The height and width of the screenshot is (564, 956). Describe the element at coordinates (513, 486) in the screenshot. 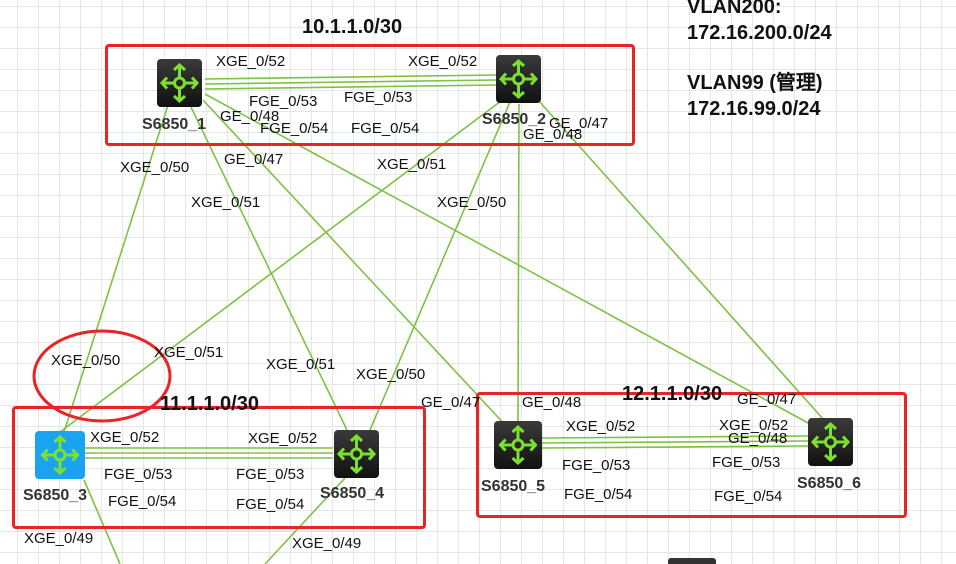

I see `device-label-5: S6850_5` at that location.